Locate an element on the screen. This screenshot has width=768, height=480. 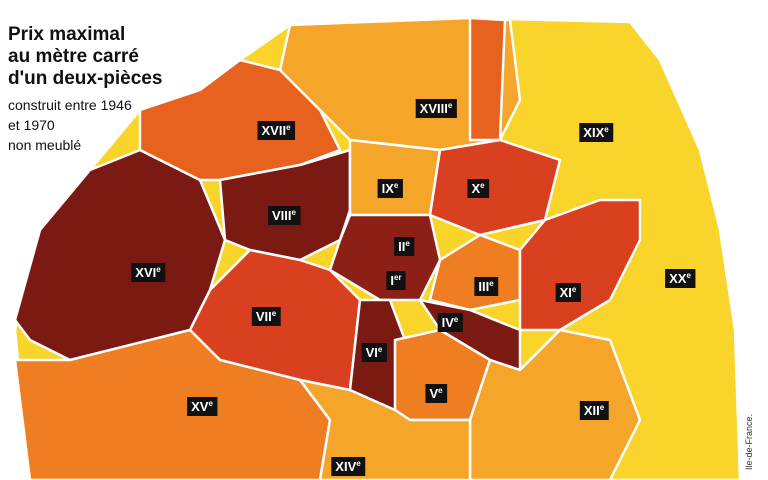
arrondissement-label: XVe is located at coordinates (202, 406).